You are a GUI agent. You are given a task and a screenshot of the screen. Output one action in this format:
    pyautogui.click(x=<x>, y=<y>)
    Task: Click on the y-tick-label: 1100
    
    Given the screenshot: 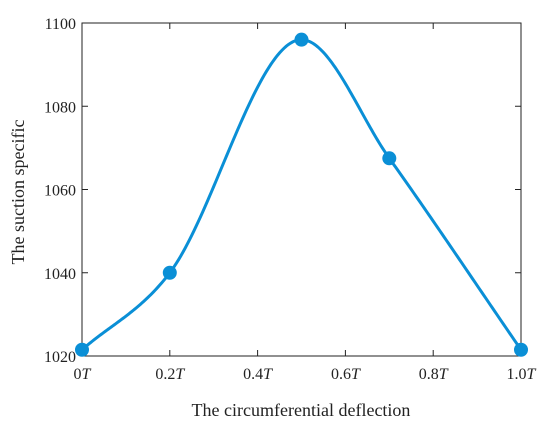 What is the action you would take?
    pyautogui.click(x=60, y=24)
    